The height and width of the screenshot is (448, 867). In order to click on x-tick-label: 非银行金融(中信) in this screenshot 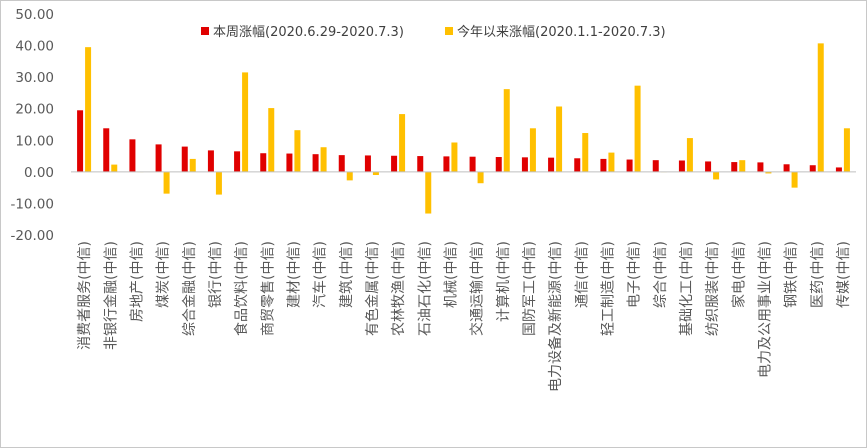, I will do `click(111, 295)`.